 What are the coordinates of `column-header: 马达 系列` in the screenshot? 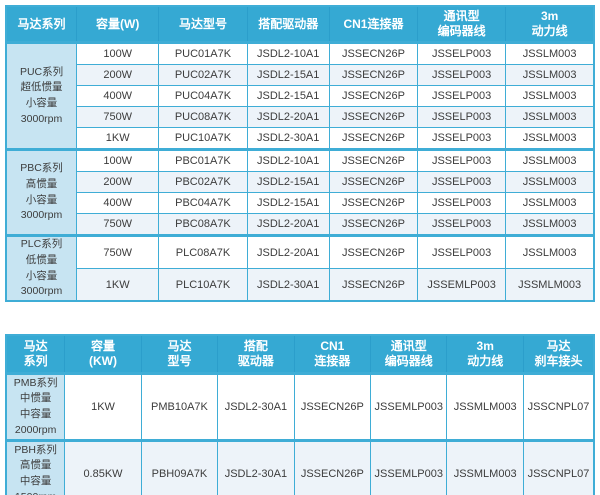 It's located at (36, 355).